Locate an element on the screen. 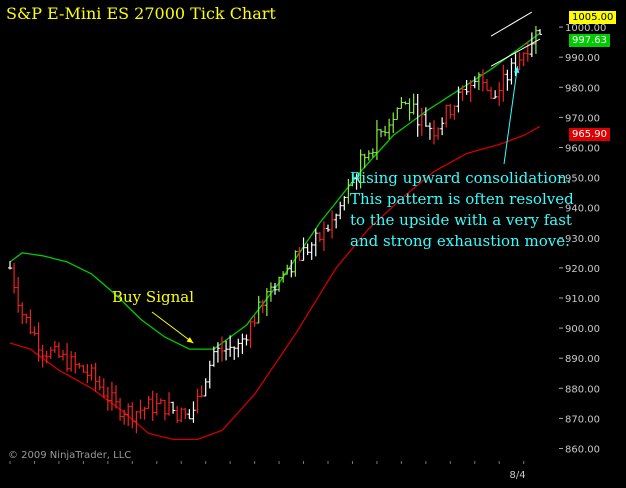  x-tick-label: 8/4 is located at coordinates (518, 475).